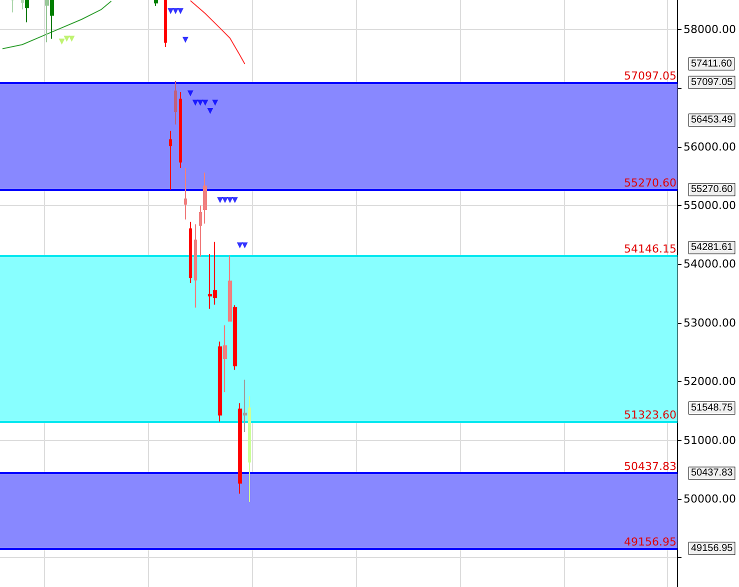 This screenshot has height=587, width=739. I want to click on ref-line-label: 54146.15, so click(650, 249).